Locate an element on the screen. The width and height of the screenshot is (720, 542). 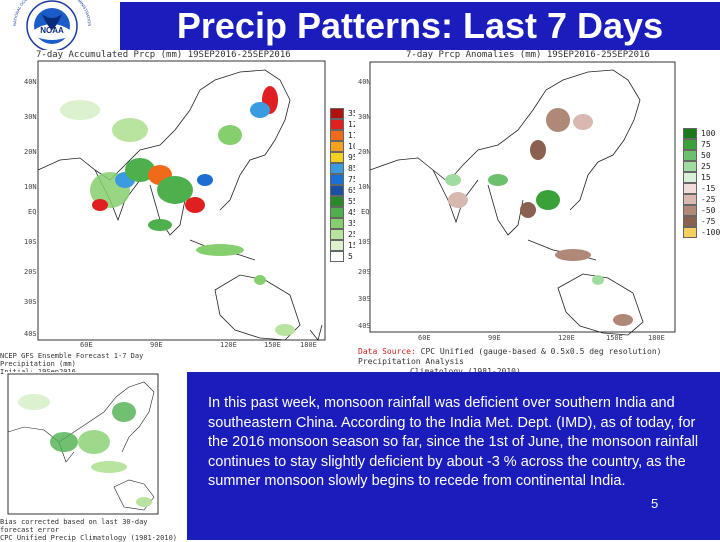
right-lon-label: 60E is located at coordinates (424, 338).